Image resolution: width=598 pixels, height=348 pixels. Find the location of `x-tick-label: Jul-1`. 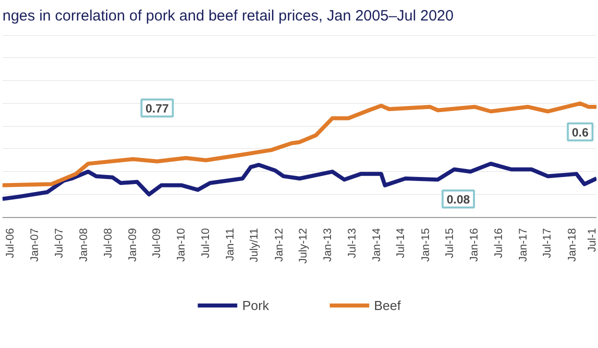

x-tick-label: Jul-1 is located at coordinates (592, 240).